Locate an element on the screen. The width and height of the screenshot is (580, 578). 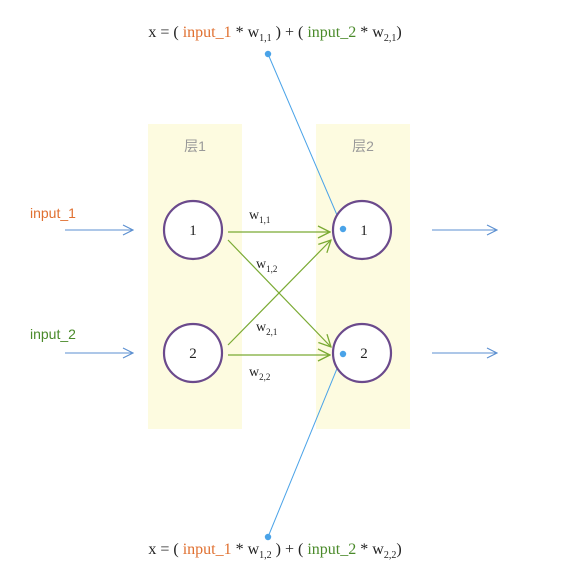
connection-w21 is located at coordinates (279, 293).